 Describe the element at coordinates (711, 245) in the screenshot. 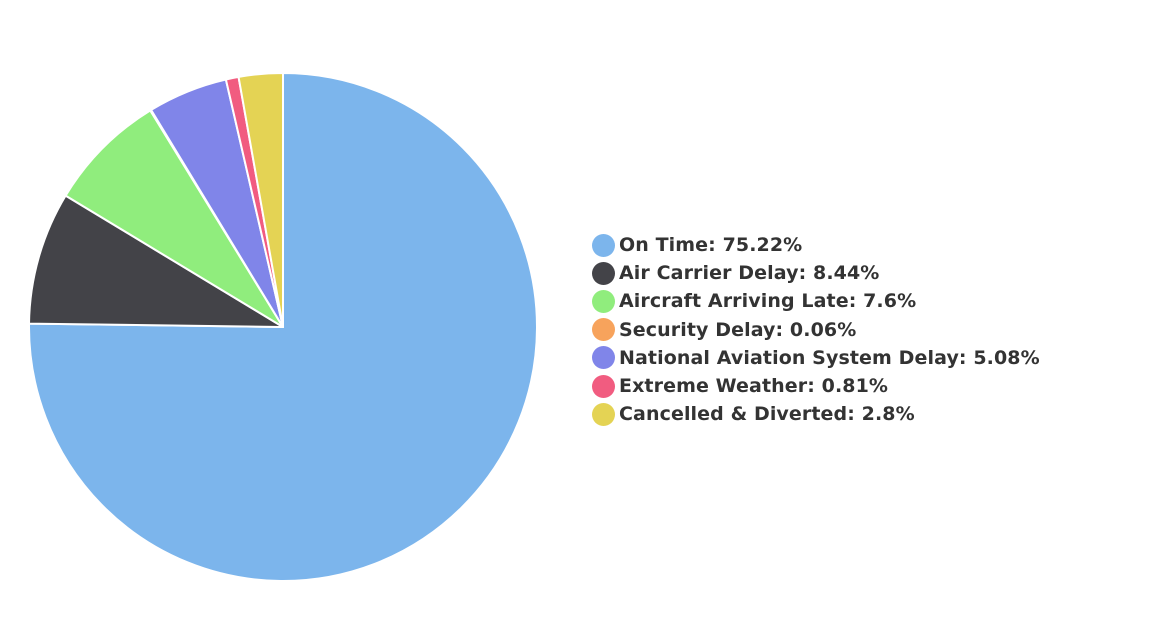

I see `legend-label: On Time: 75.22%` at that location.